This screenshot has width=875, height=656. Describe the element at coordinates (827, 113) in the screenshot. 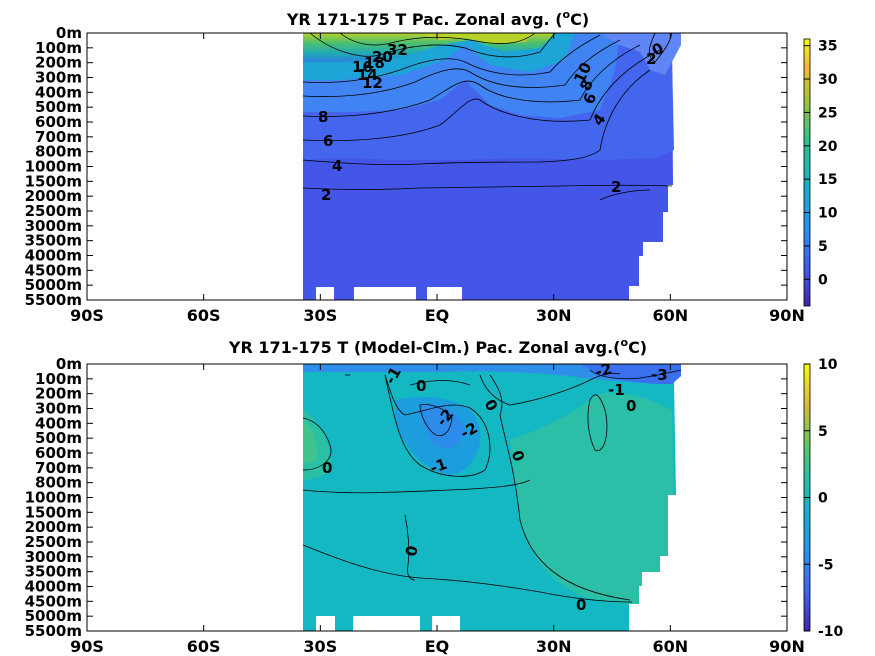

I see `colorbar-tick-label: 25` at that location.